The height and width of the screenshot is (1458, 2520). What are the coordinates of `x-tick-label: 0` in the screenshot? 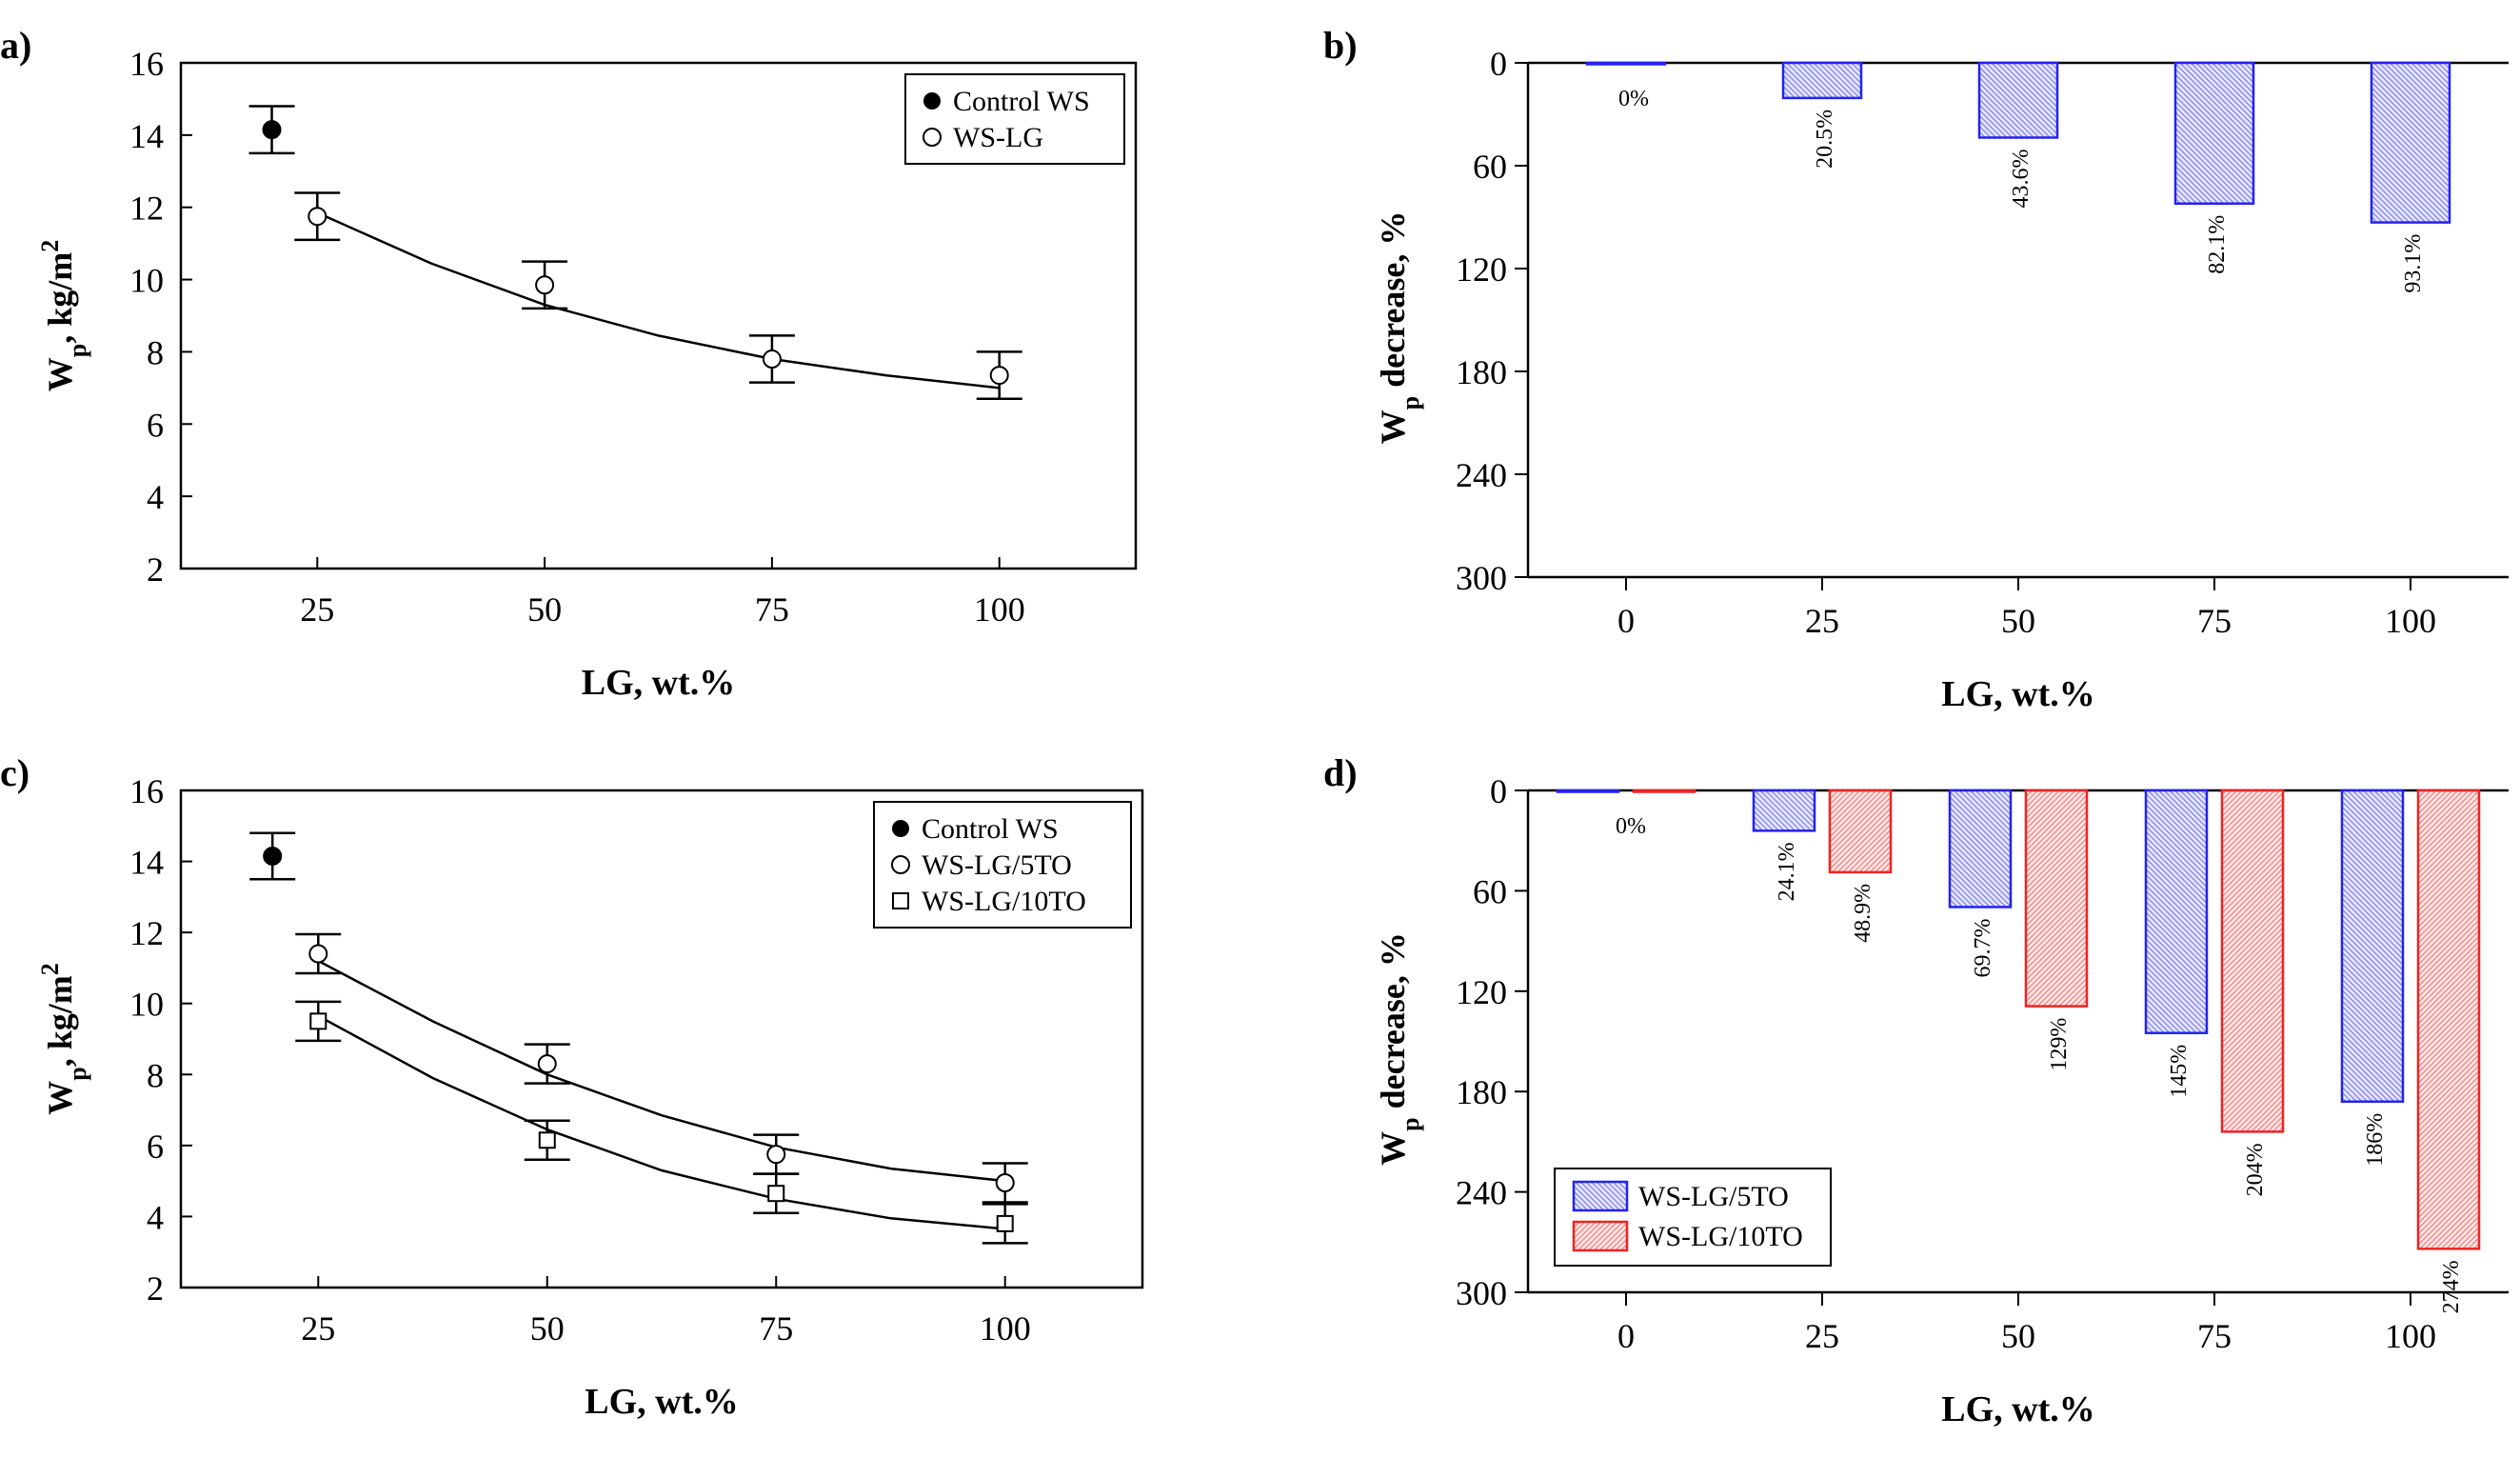 It's located at (1626, 621).